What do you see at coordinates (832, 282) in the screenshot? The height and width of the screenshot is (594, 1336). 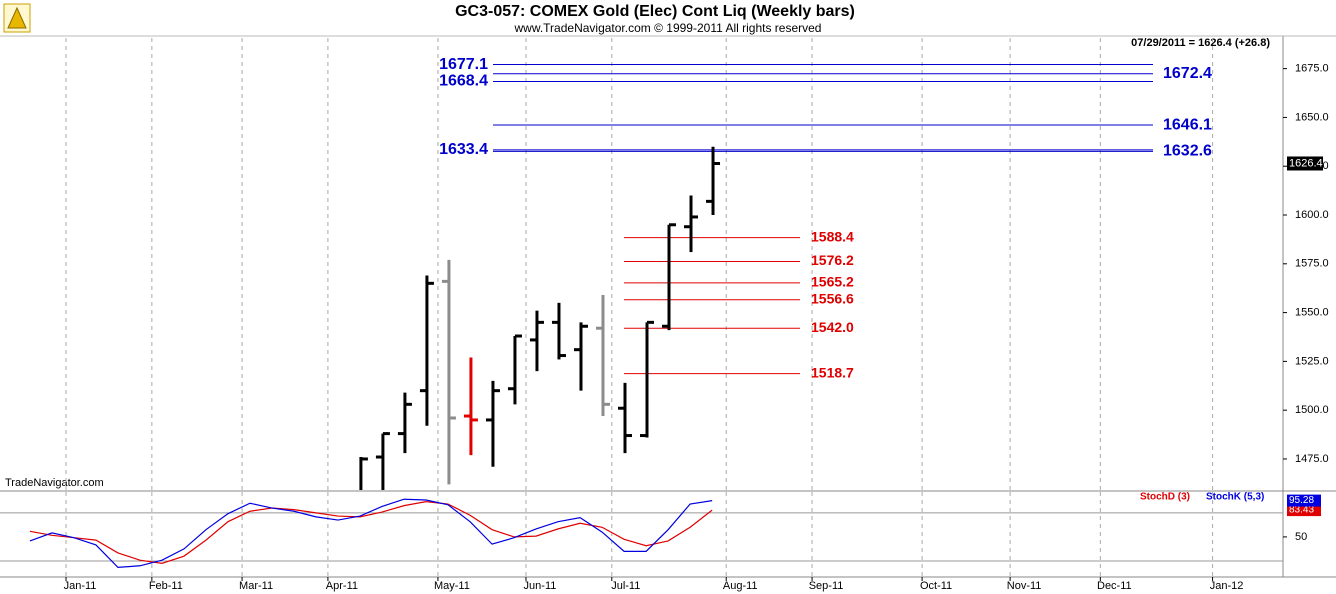 I see `level-label: 1565.2` at bounding box center [832, 282].